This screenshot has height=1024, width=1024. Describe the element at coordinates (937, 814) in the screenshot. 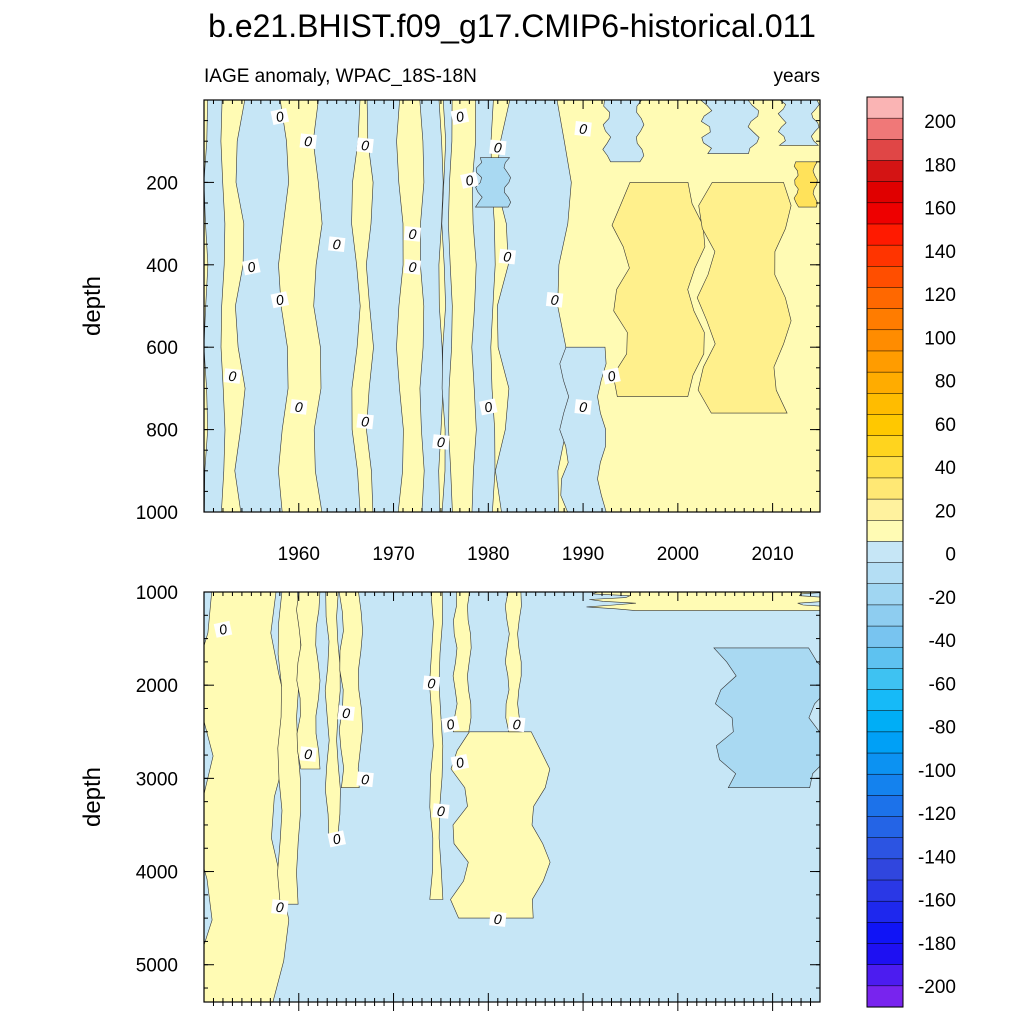

I see `colorbar-label: -120` at that location.